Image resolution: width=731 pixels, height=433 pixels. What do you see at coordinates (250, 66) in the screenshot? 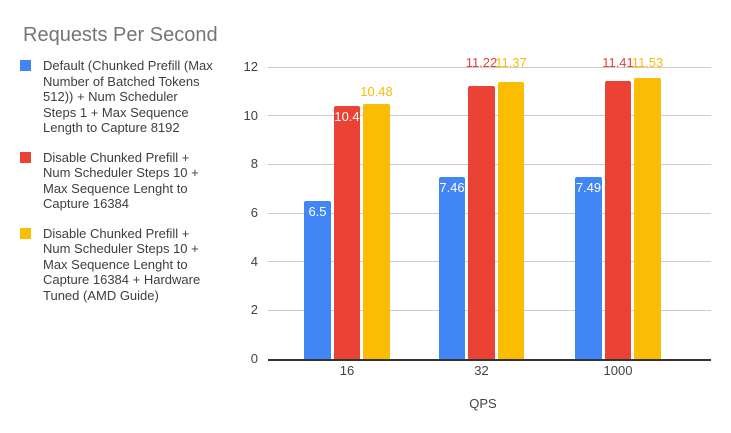
I see `y-tick-label: 12` at bounding box center [250, 66].